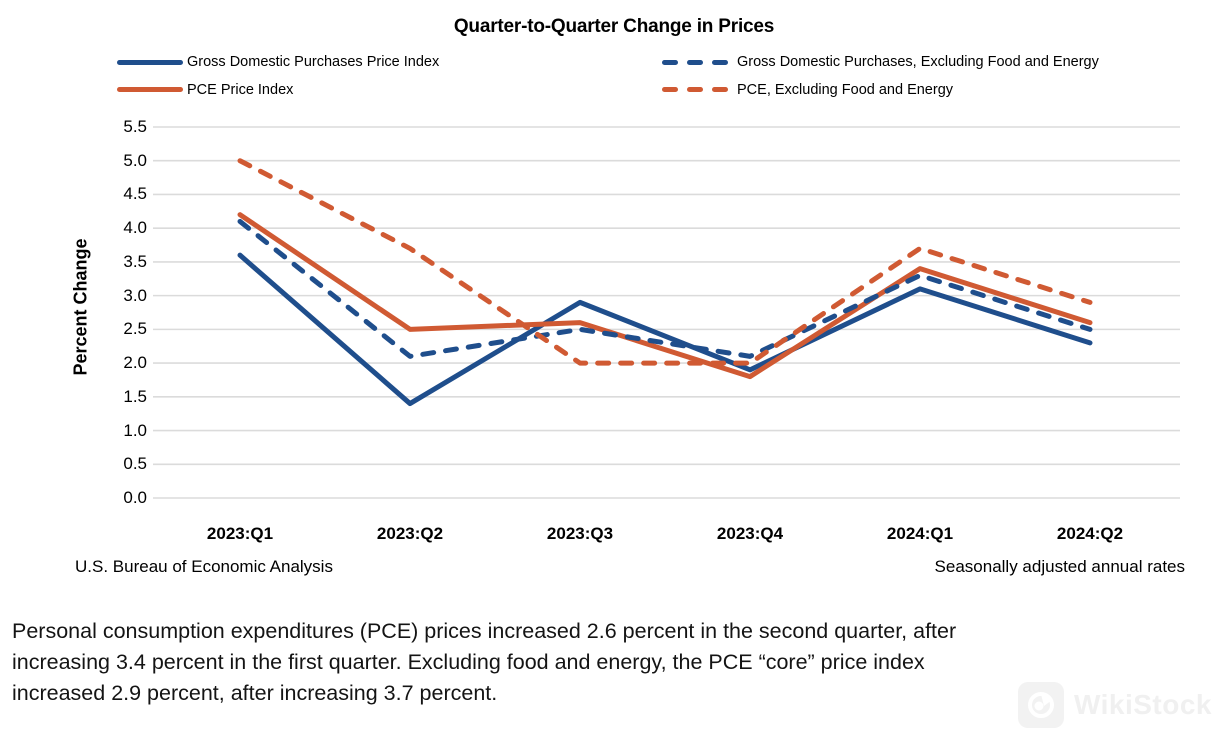 The width and height of the screenshot is (1228, 744). Describe the element at coordinates (135, 329) in the screenshot. I see `y-tick-label: 2.5` at that location.